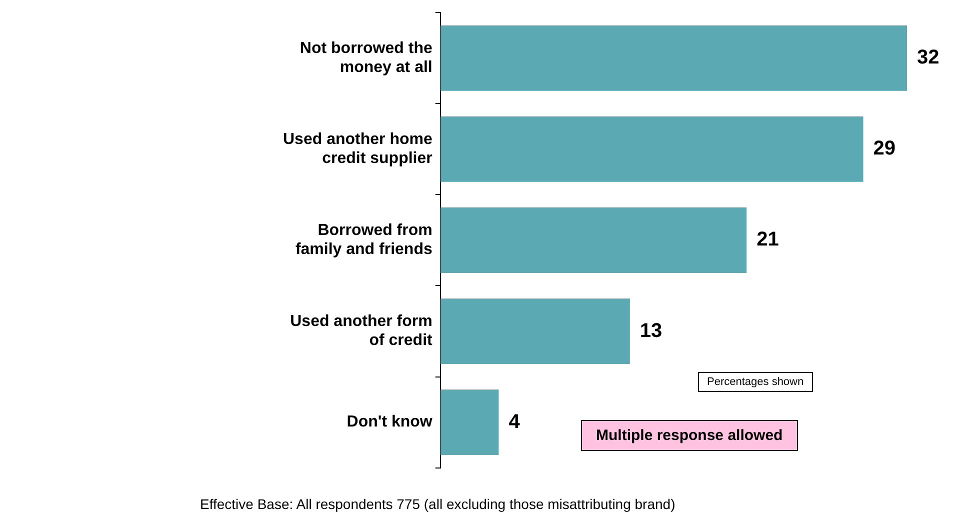 This screenshot has width=957, height=524. What do you see at coordinates (651, 331) in the screenshot?
I see `data-label: 13` at bounding box center [651, 331].